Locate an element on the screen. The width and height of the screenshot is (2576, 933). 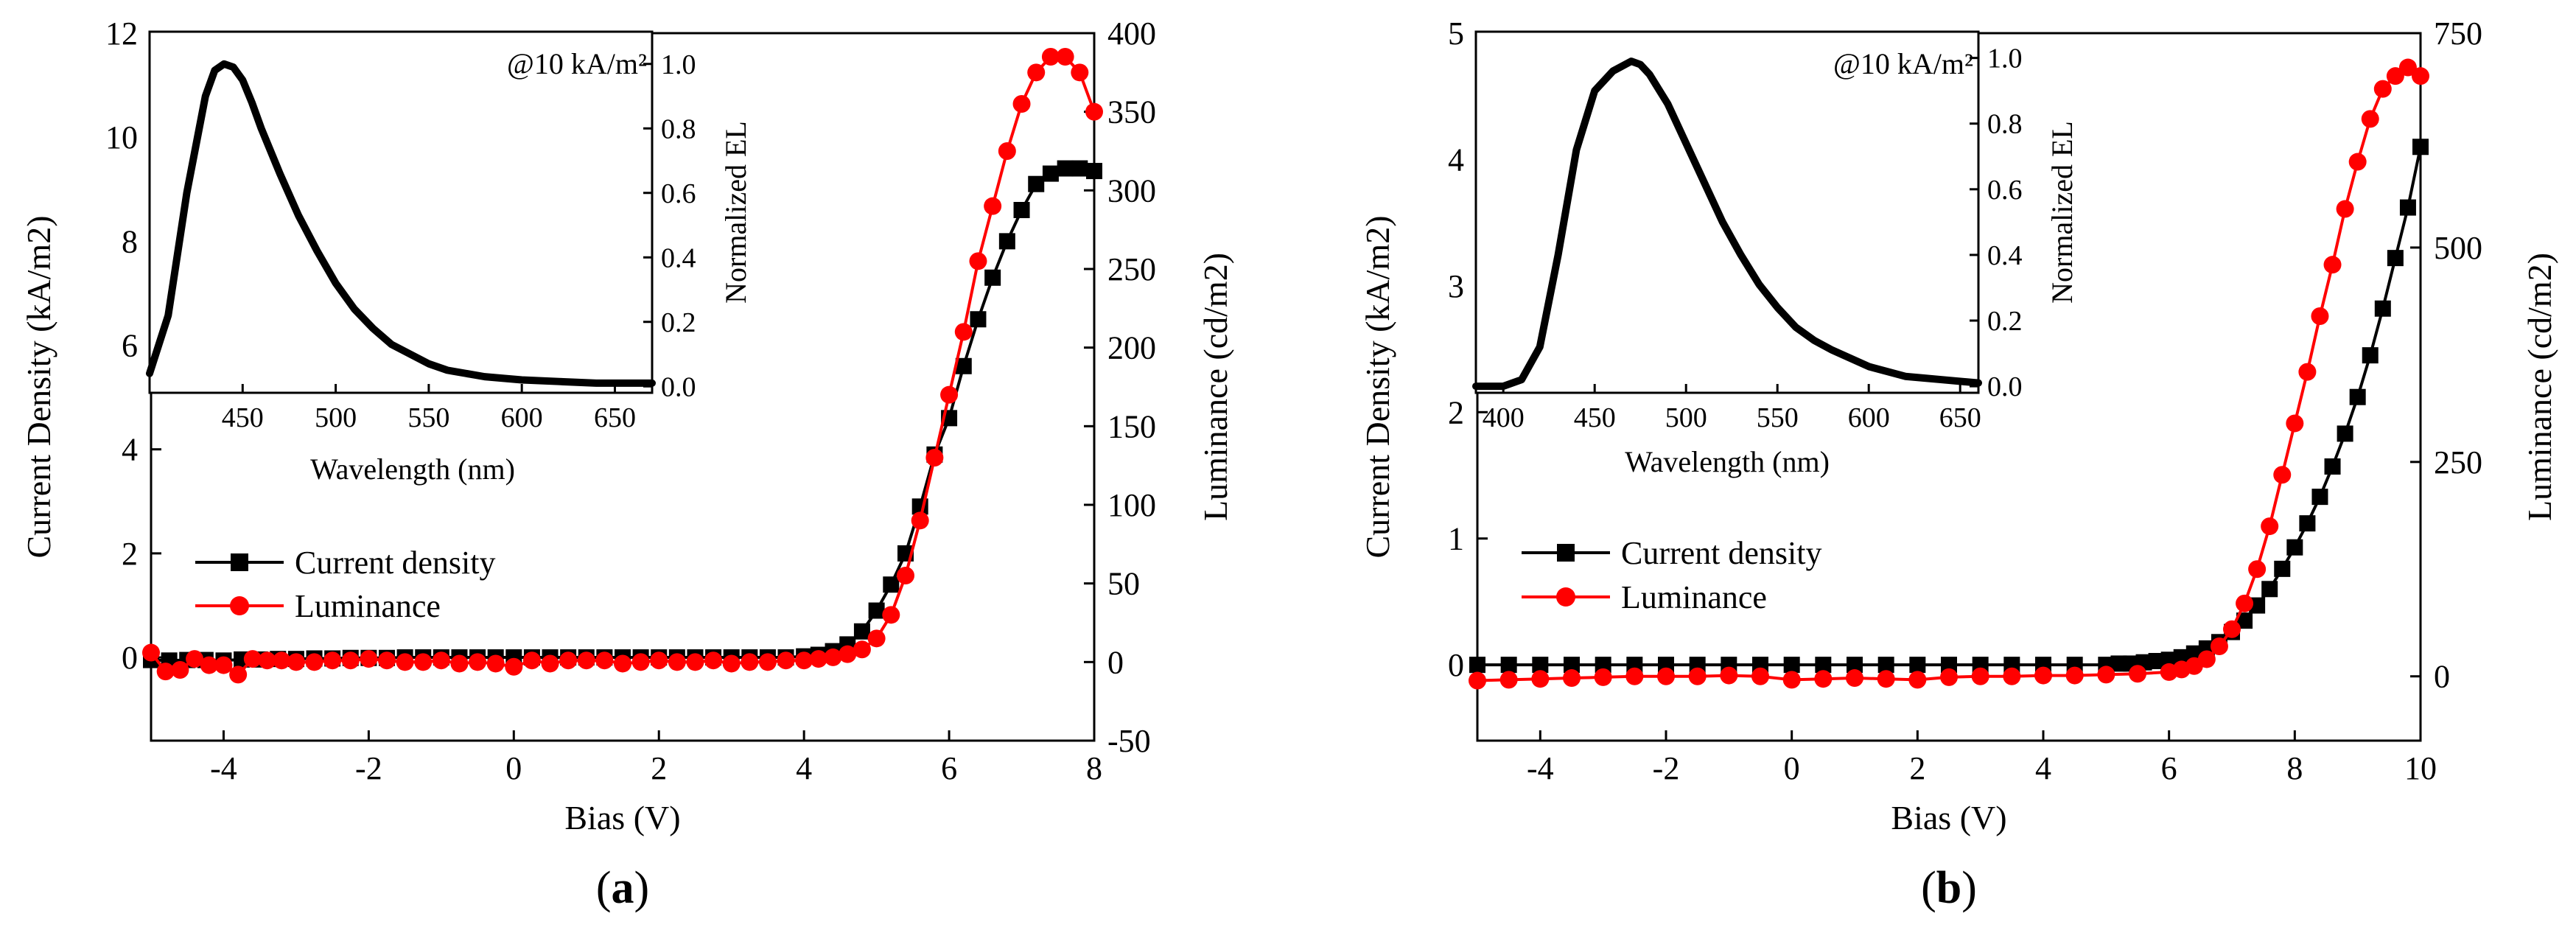
y-tick-label: 2 is located at coordinates (130, 554).